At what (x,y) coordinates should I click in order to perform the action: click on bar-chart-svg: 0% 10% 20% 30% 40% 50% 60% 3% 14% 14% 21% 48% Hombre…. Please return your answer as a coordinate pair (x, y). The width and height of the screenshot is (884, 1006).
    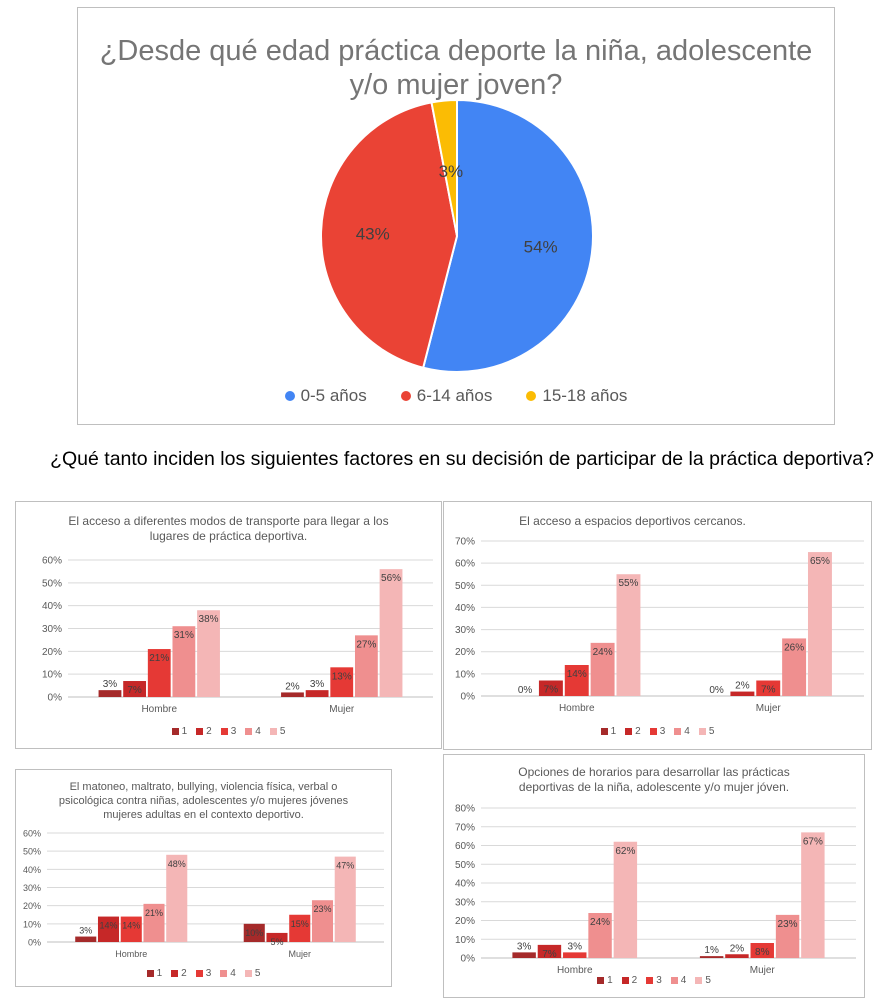
    Looking at the image, I should click on (203, 894).